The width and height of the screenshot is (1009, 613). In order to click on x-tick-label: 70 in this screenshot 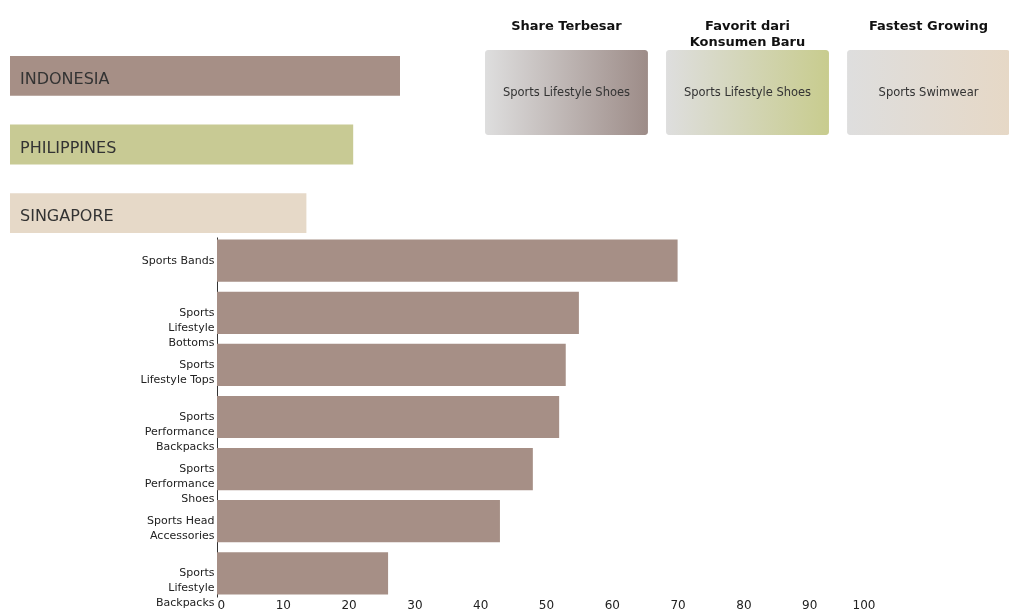, I will do `click(678, 604)`.